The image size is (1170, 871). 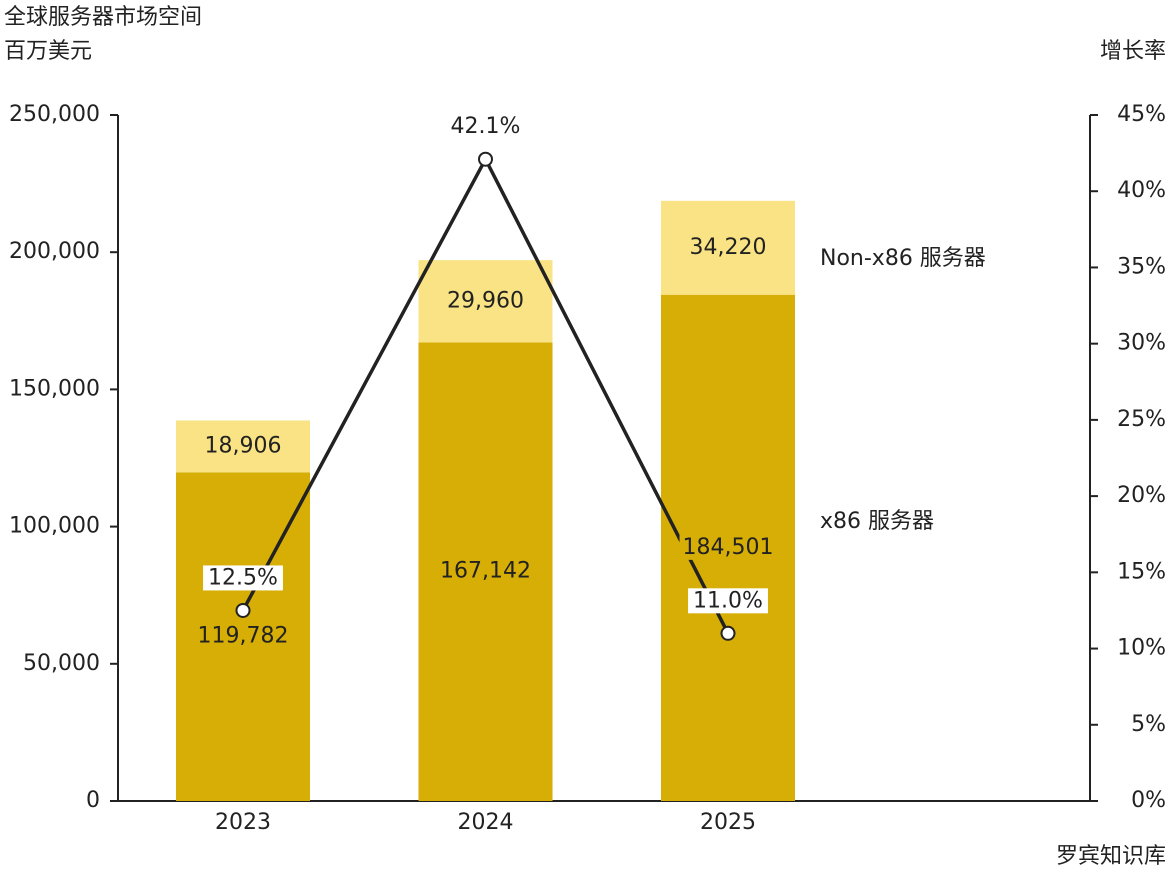 I want to click on line-label: 12.5%, so click(x=243, y=577).